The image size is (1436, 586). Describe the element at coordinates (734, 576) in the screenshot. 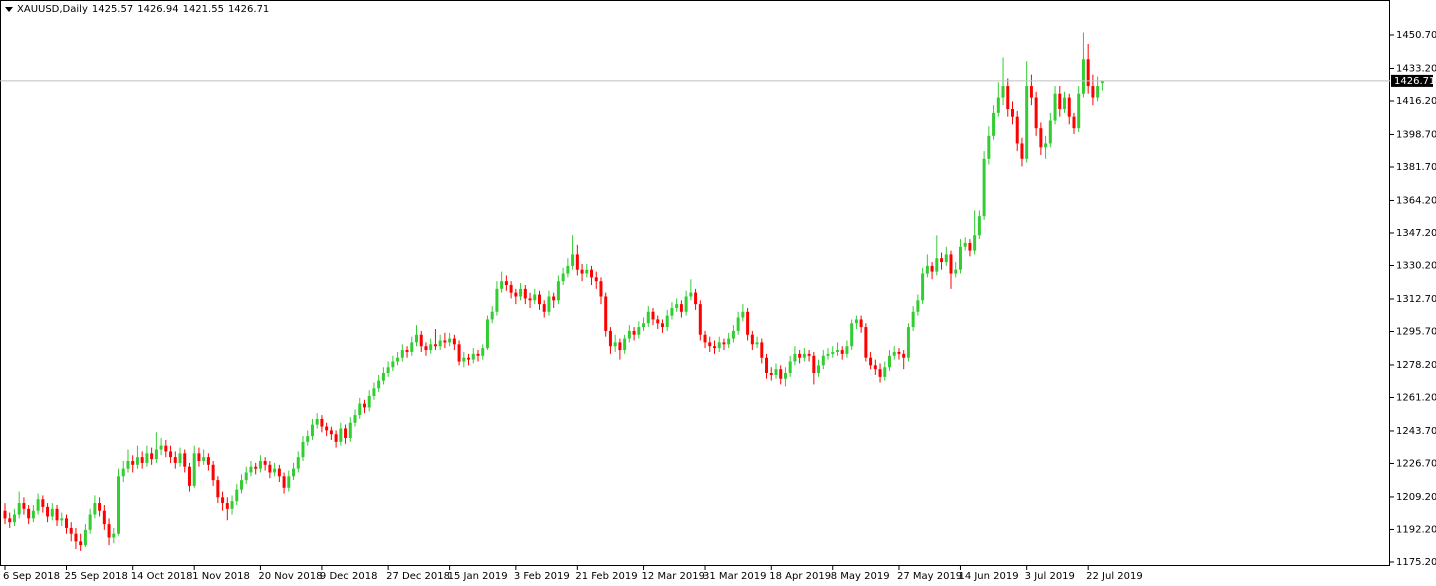

I see `x-tick-label: 31 Mar 2019` at that location.